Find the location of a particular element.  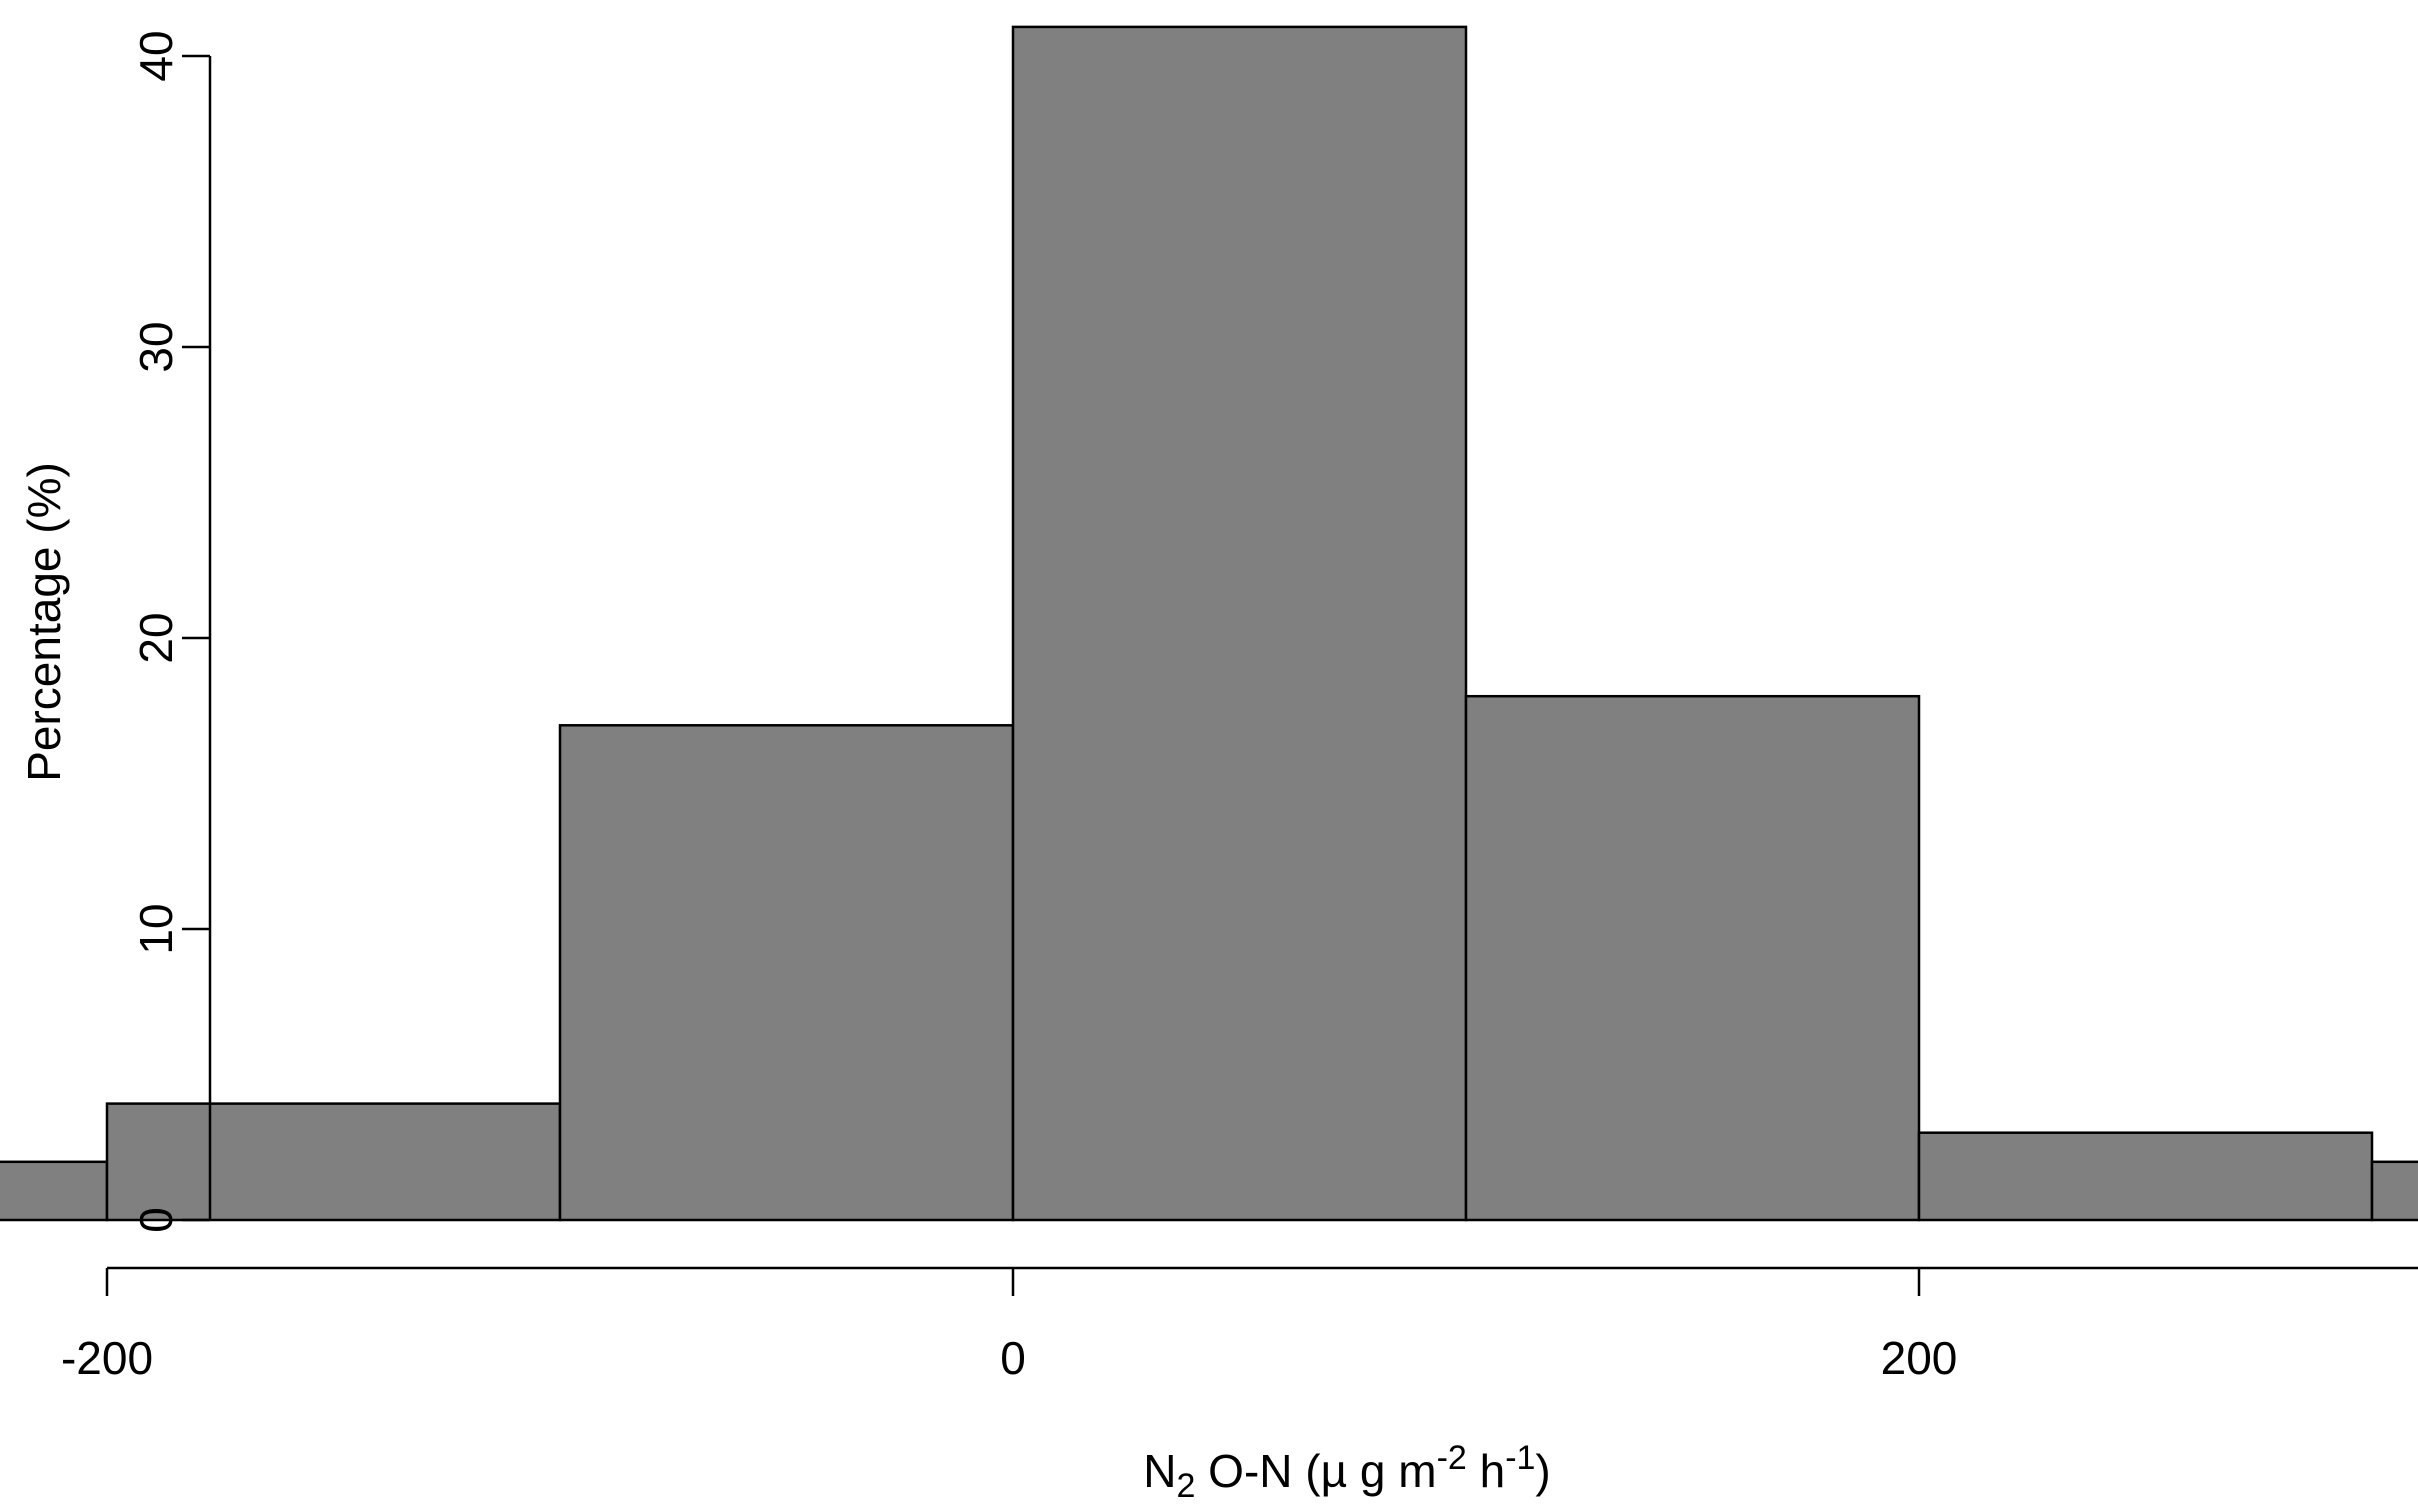

x-axis: -2000200400600 is located at coordinates (1239, 1325).